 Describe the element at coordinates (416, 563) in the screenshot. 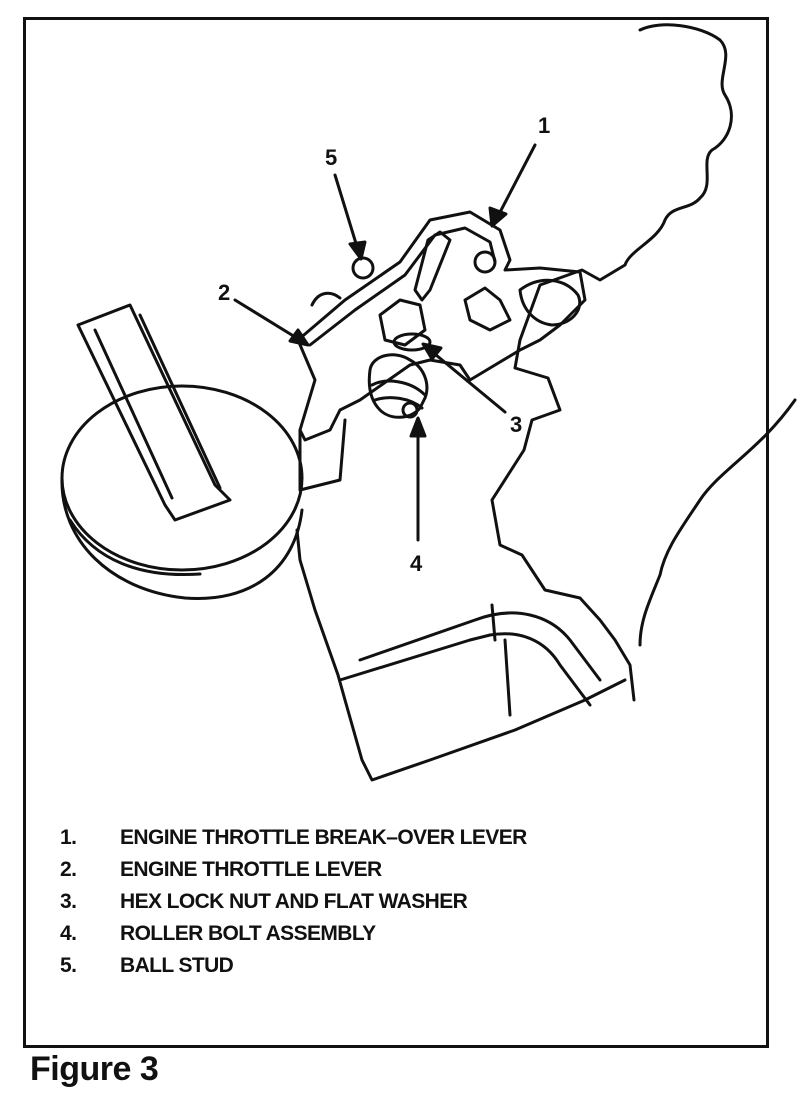

I see `callout-4: 4` at that location.